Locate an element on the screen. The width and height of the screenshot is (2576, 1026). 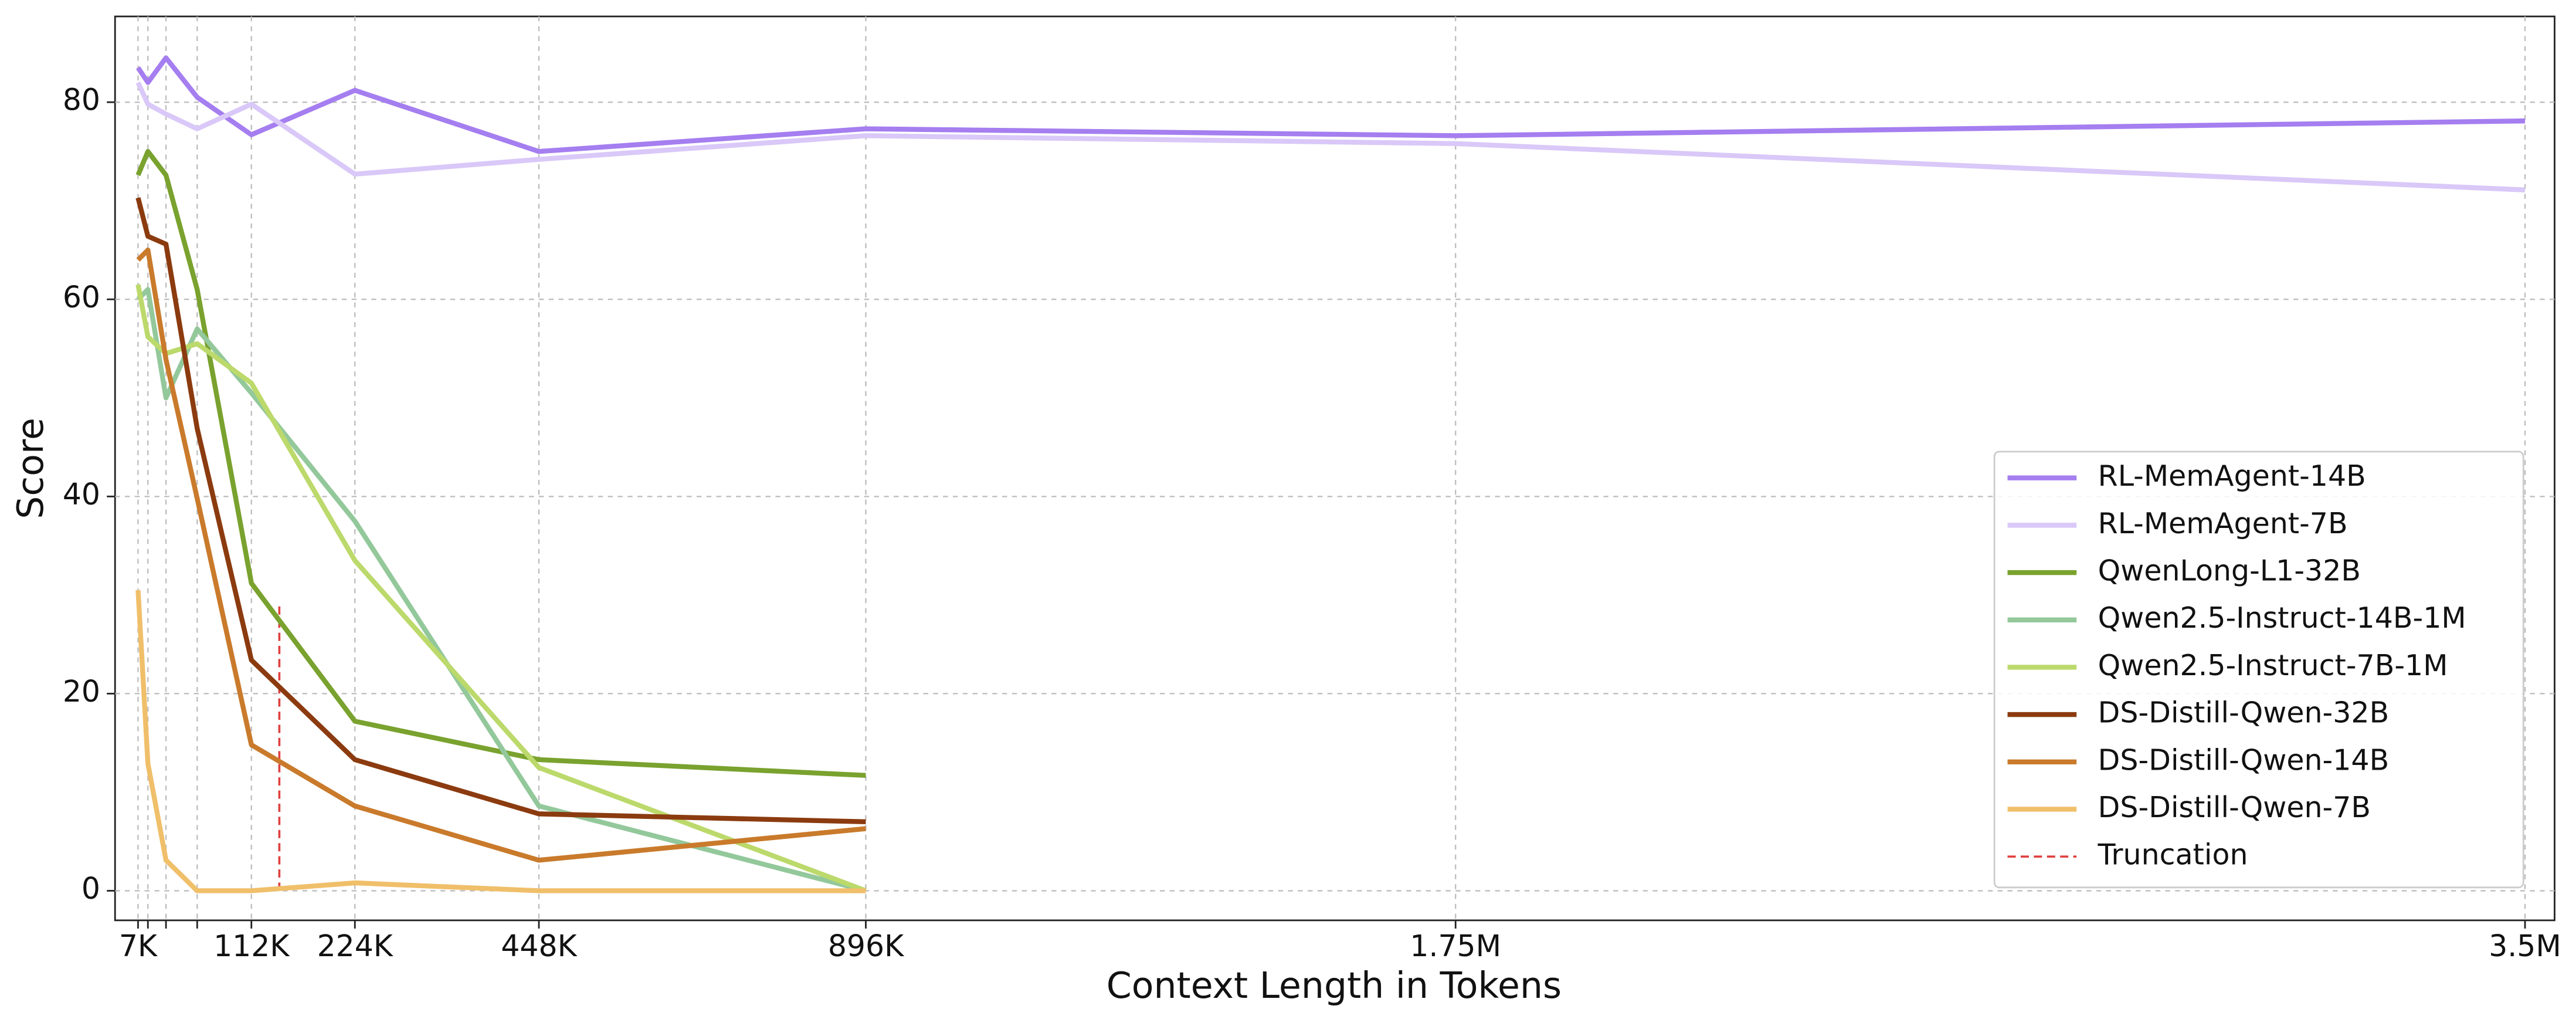
legend-label: Qwen2.5-Instruct-7B-1M is located at coordinates (2273, 665).